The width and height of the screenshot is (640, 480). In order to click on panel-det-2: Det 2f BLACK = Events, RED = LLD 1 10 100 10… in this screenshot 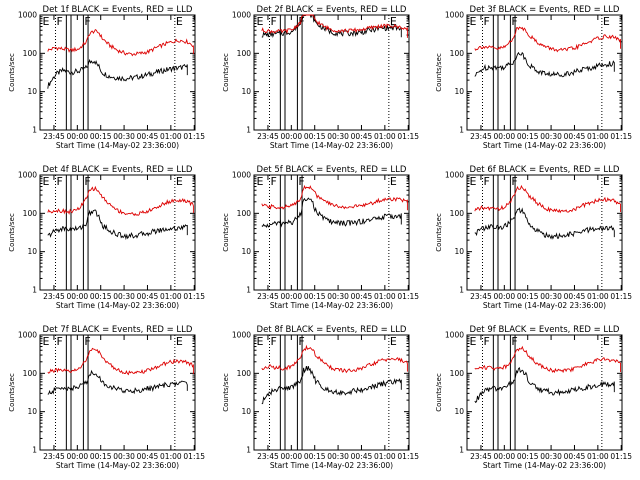, I will do `click(320, 77)`.